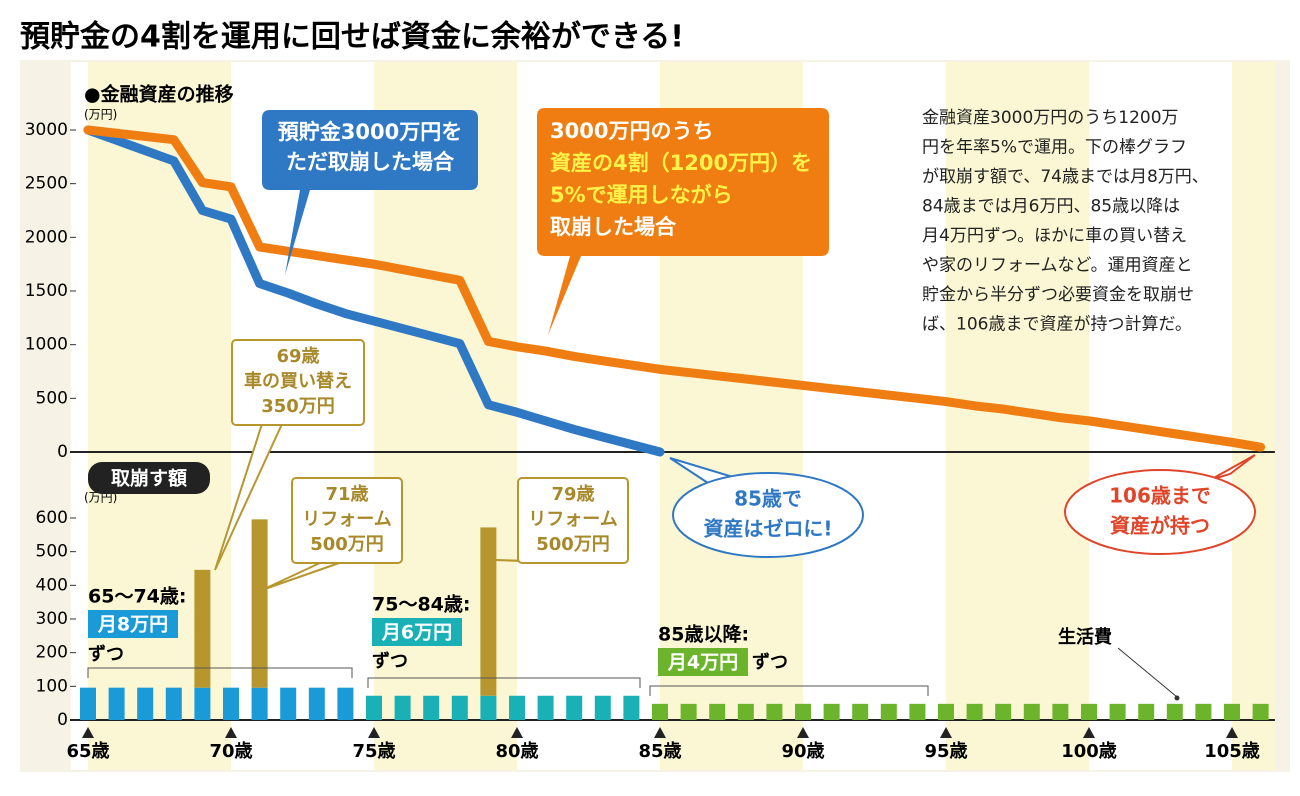 This screenshot has height=796, width=1300. Describe the element at coordinates (1054, 236) in the screenshot. I see `note-text: 月4万円ずつ。ほかに車の買い替え` at that location.